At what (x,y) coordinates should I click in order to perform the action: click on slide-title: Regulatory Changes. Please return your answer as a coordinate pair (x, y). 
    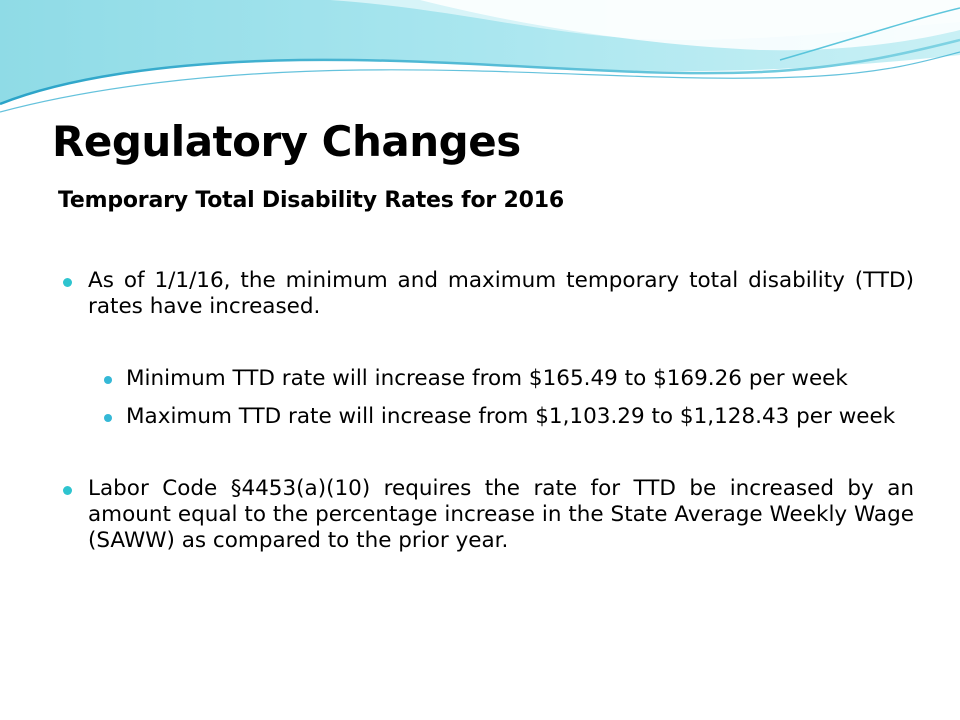
    Looking at the image, I should click on (286, 141).